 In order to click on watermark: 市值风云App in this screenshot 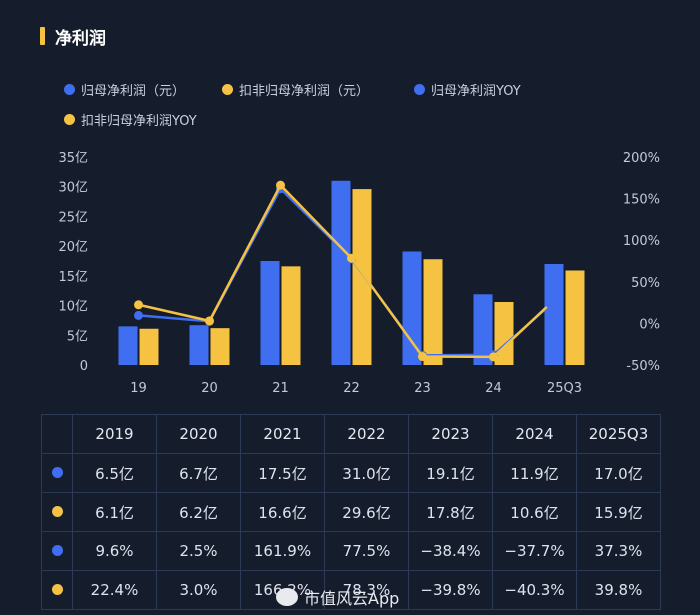, I will do `click(337, 597)`.